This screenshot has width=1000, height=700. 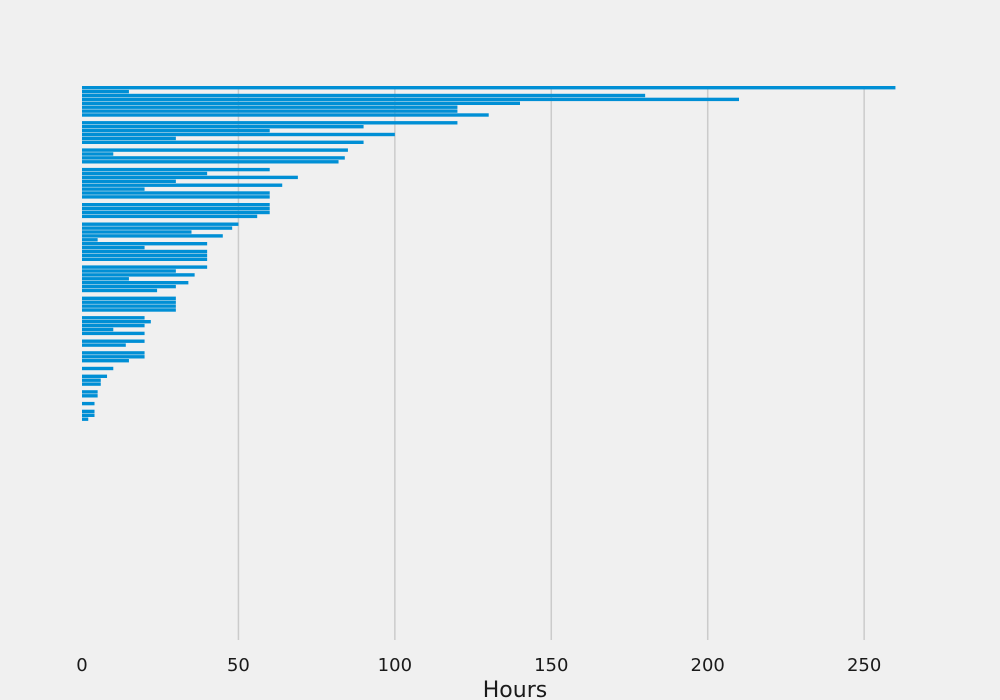 What do you see at coordinates (81, 665) in the screenshot?
I see `x-tick-label-0: 0` at bounding box center [81, 665].